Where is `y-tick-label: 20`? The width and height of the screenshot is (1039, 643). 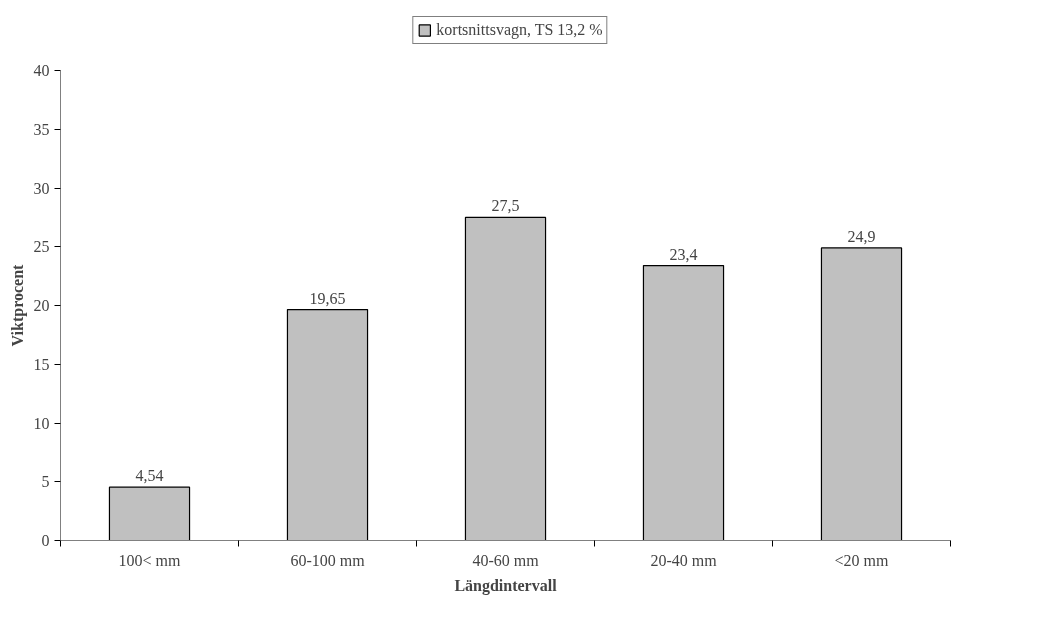
y-tick-label: 20 is located at coordinates (41, 305).